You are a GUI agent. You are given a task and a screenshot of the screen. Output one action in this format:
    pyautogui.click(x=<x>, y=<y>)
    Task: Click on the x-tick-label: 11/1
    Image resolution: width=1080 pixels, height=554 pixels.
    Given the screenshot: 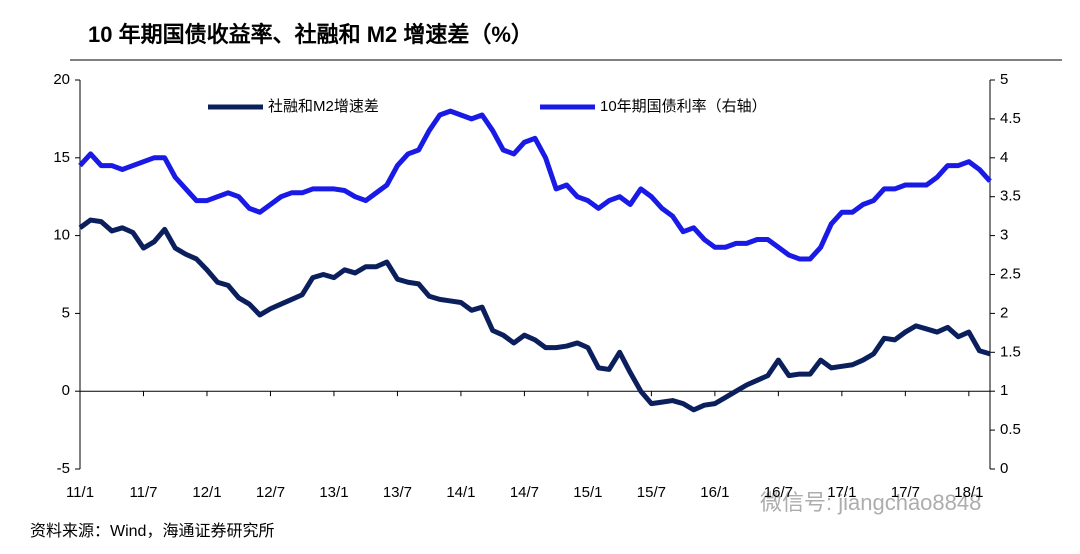 What is the action you would take?
    pyautogui.click(x=80, y=492)
    